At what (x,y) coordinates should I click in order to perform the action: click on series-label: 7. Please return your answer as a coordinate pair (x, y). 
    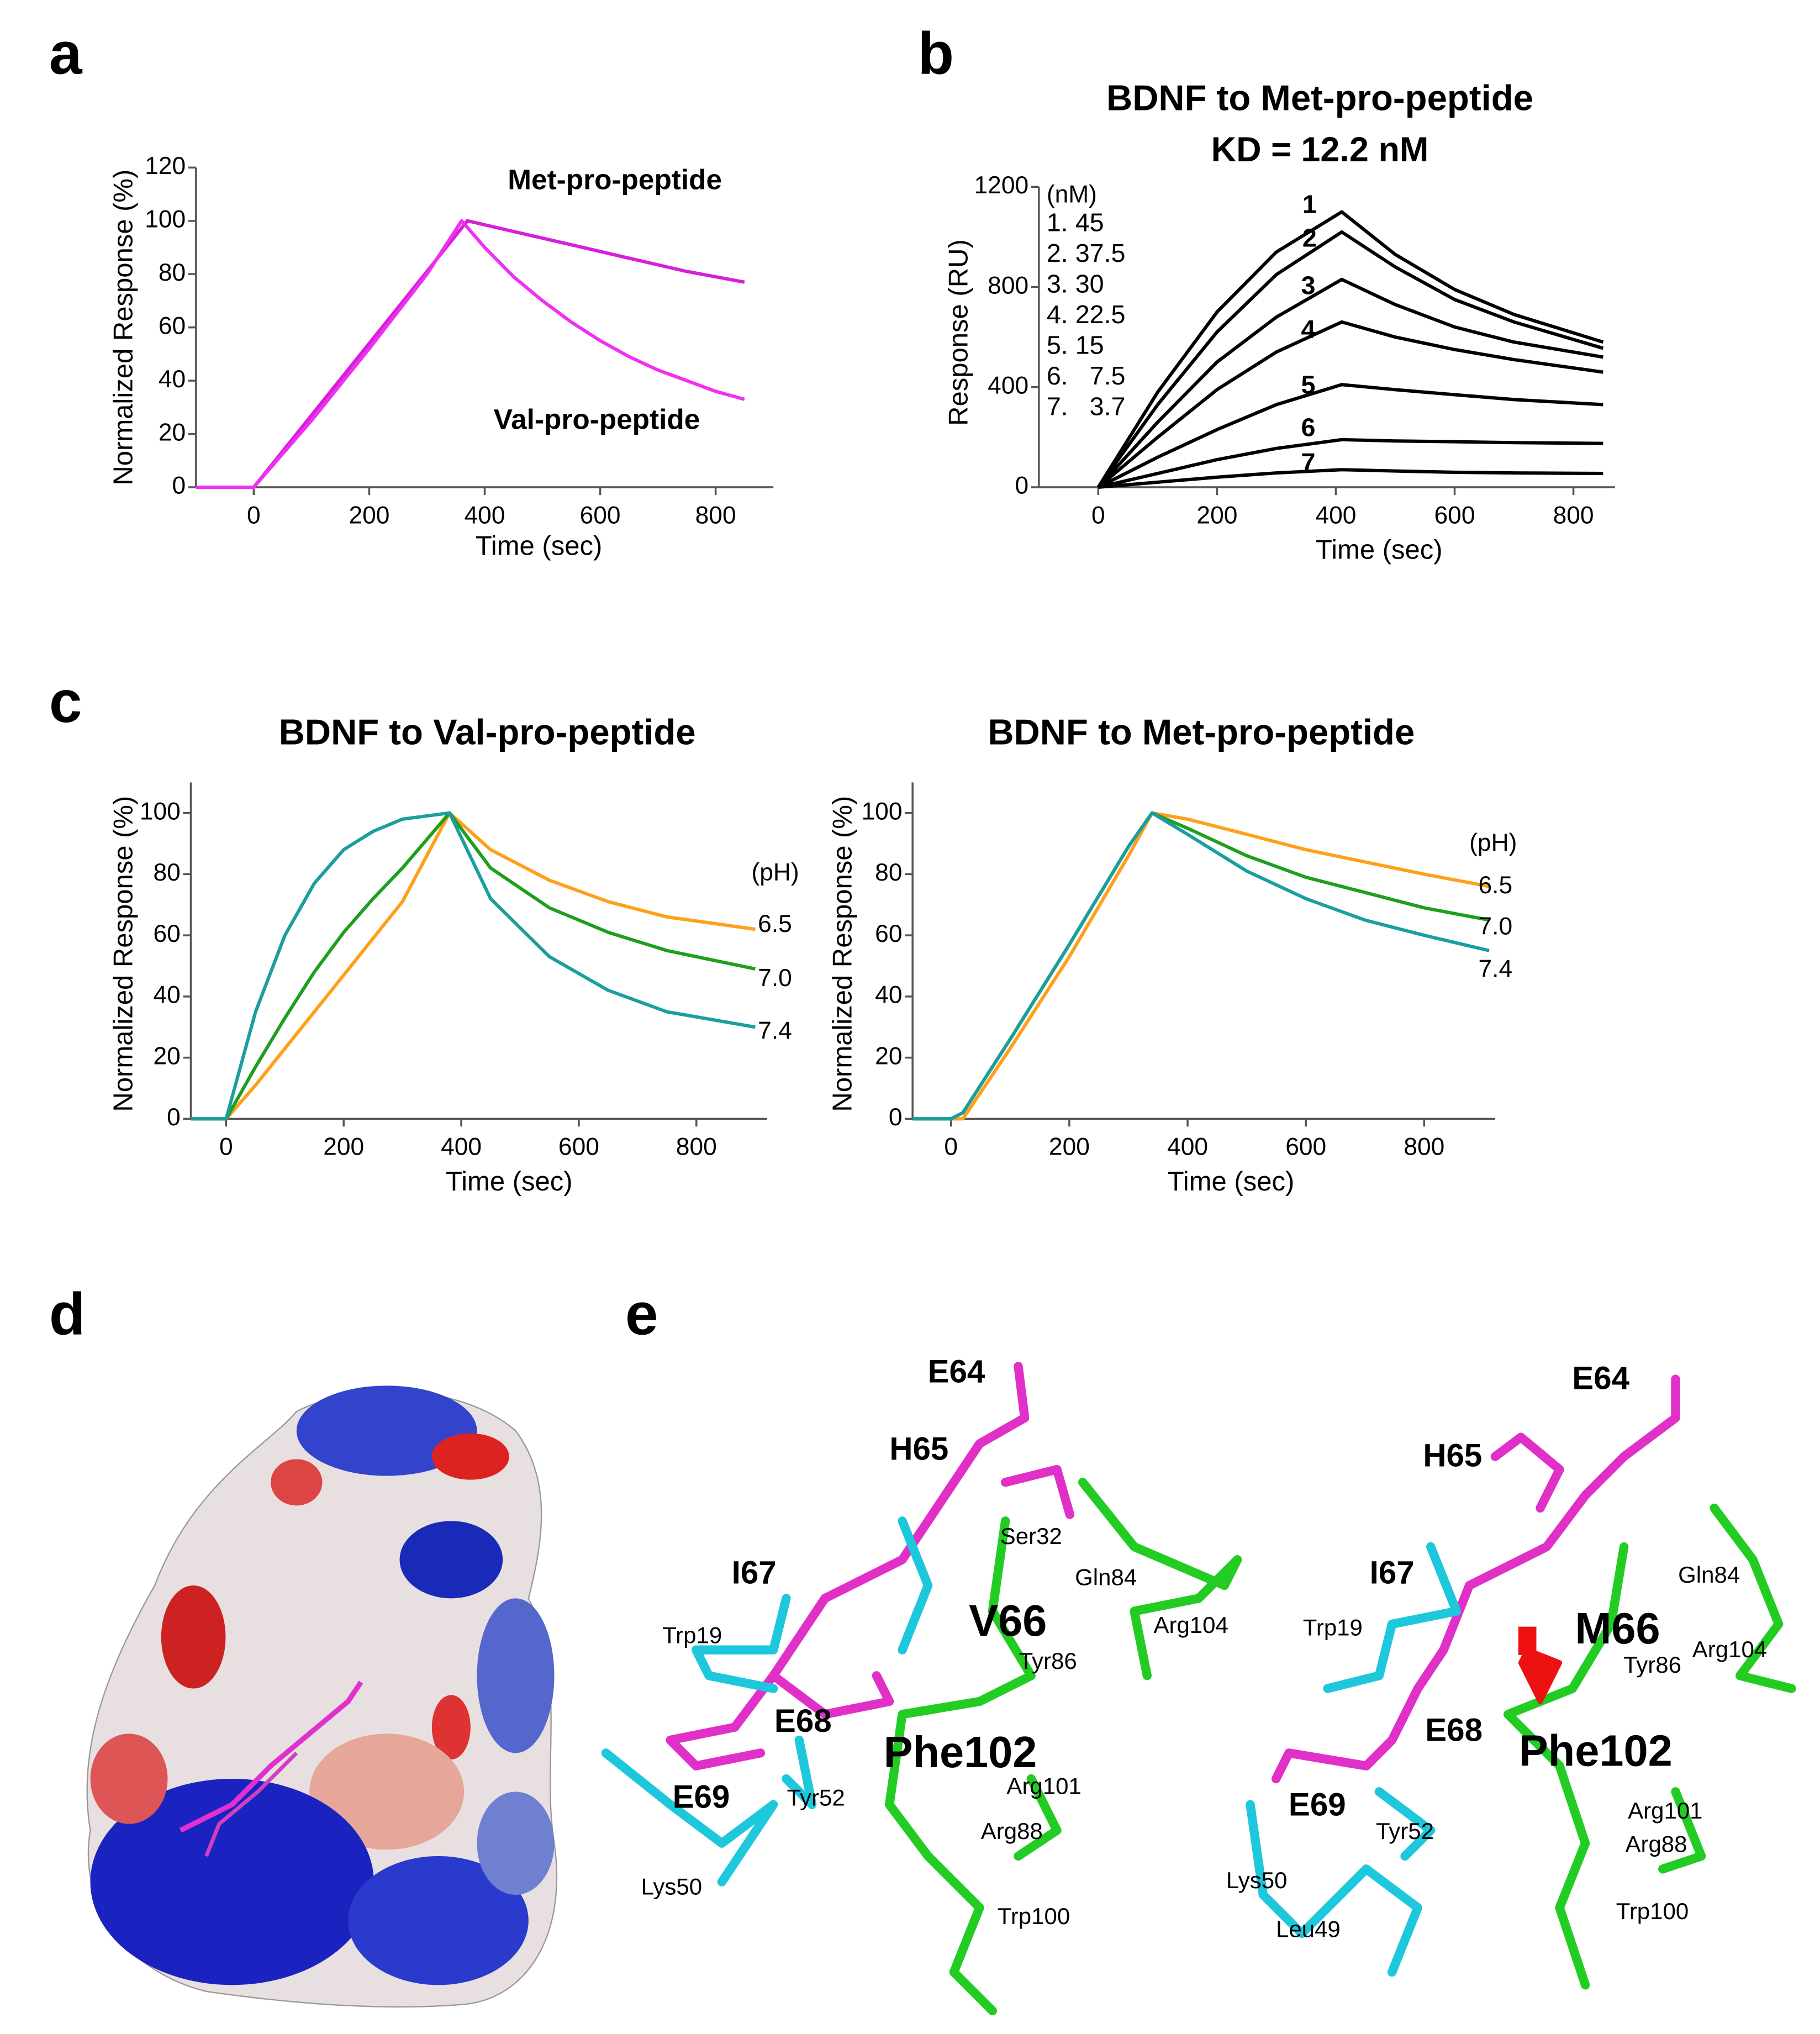
    Looking at the image, I should click on (1309, 461).